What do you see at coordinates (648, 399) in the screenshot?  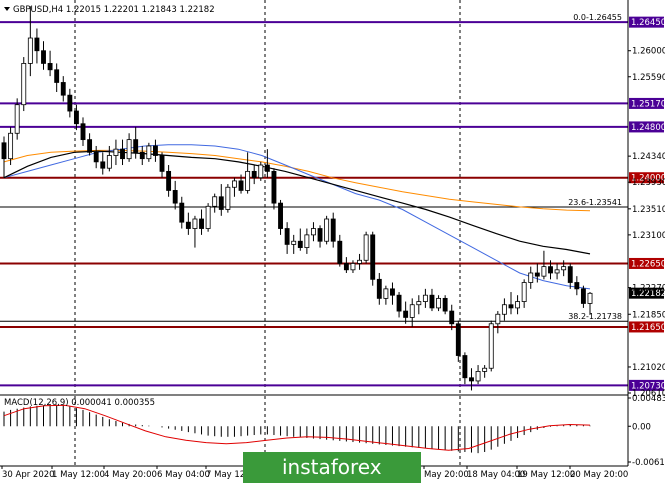 I see `macd-tick-label-0: 0.004834` at bounding box center [648, 399].